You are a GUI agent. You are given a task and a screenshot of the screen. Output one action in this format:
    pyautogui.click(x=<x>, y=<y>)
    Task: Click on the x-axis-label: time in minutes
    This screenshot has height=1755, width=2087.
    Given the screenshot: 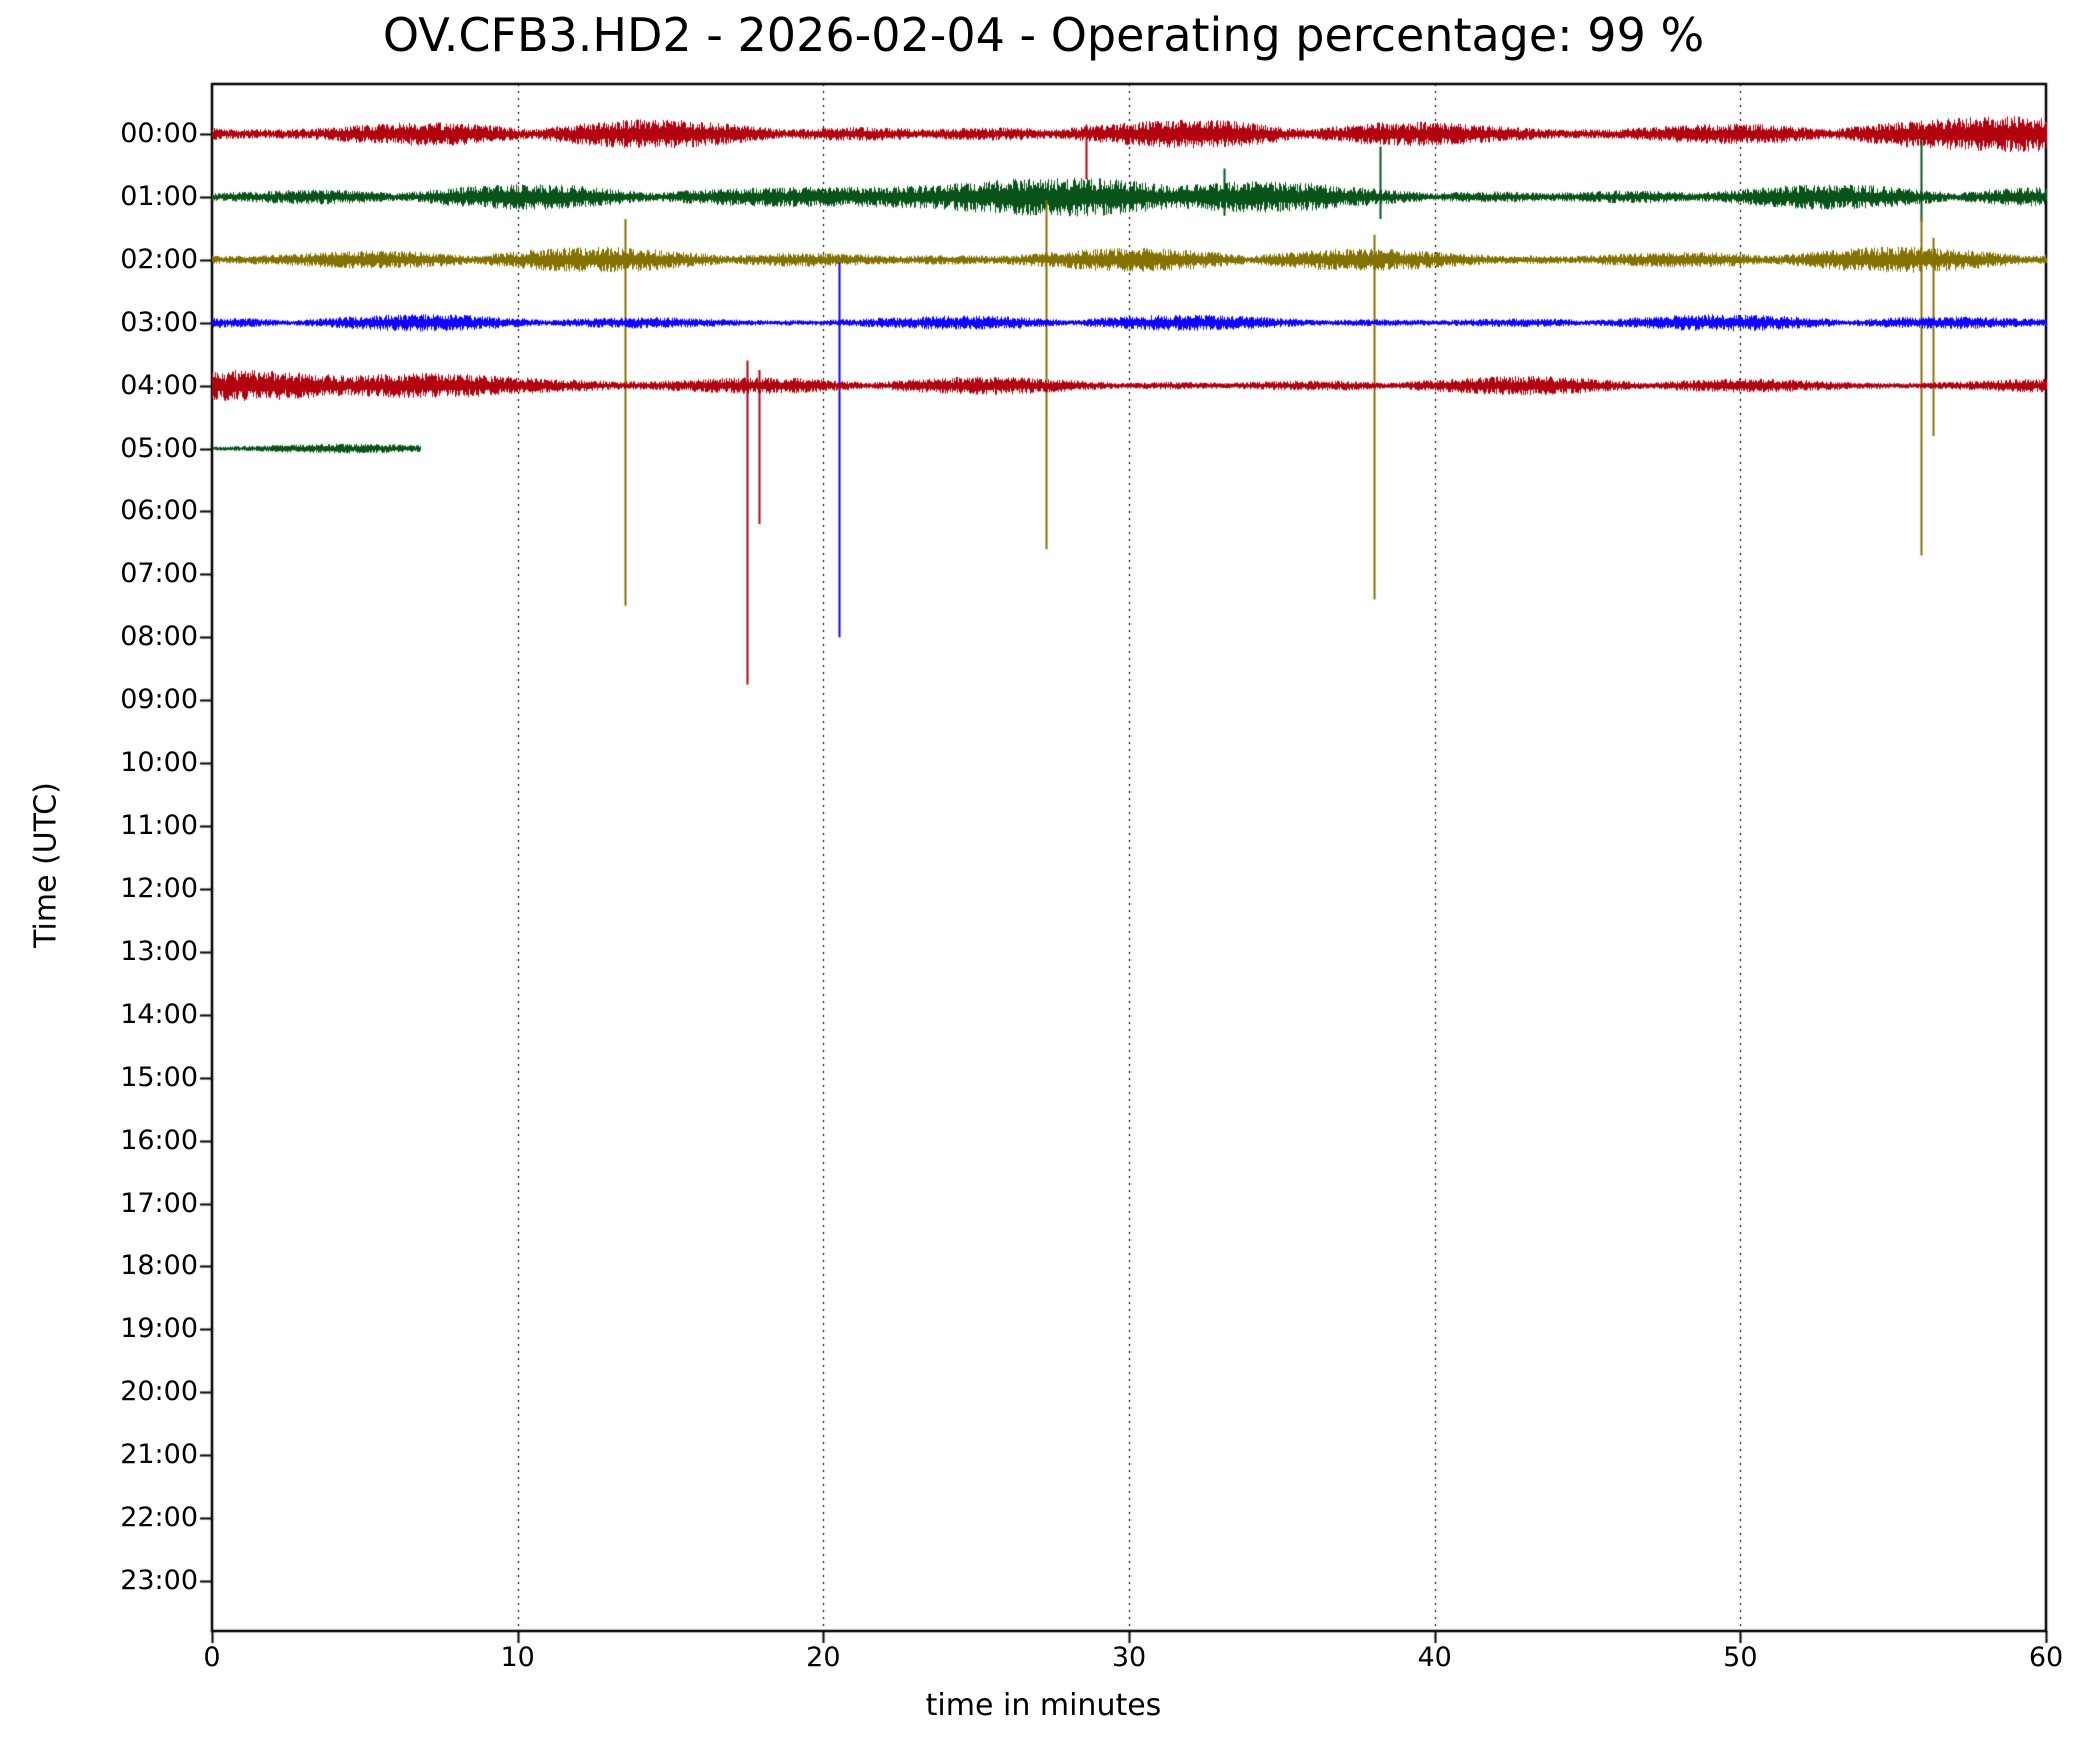 What is the action you would take?
    pyautogui.click(x=1043, y=1705)
    